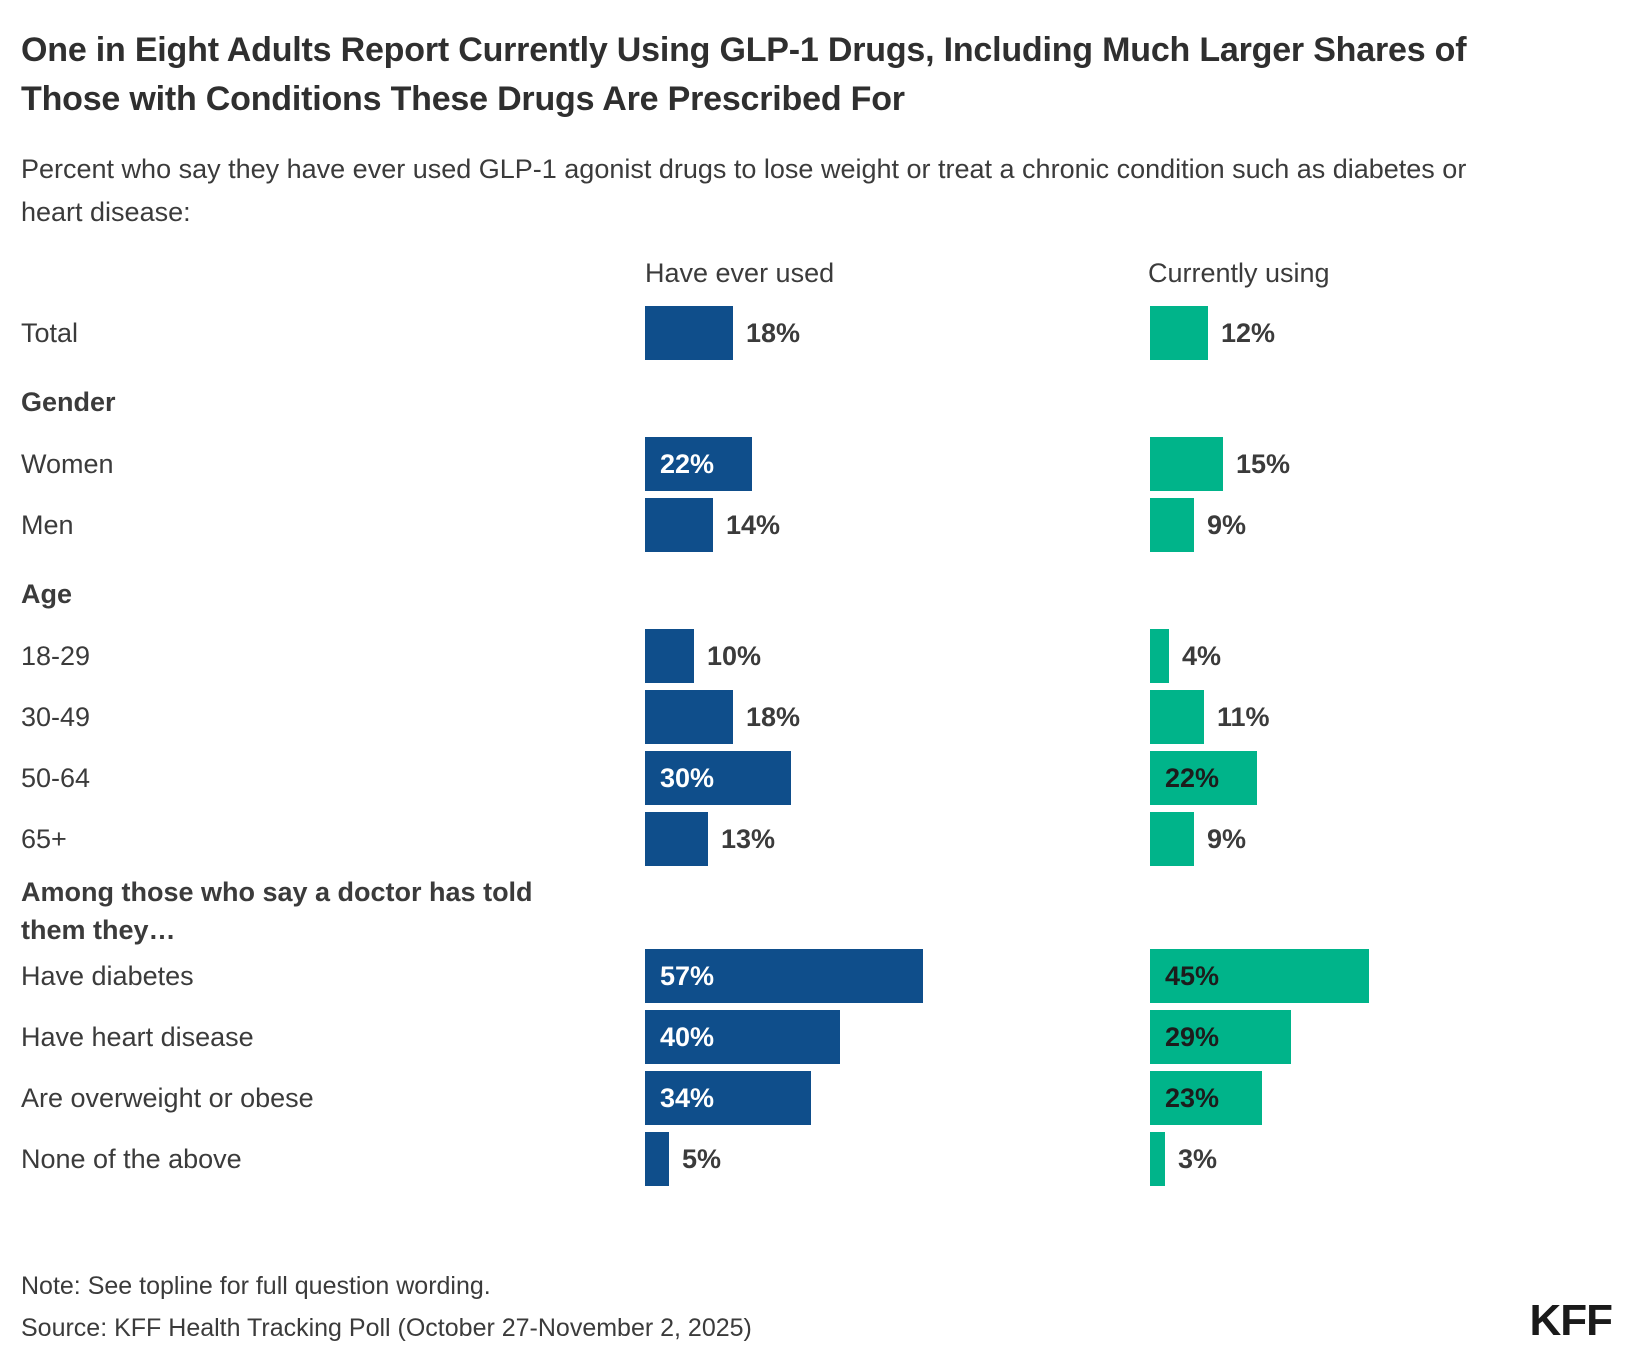 This screenshot has height=1368, width=1640. What do you see at coordinates (56, 656) in the screenshot?
I see `row-label: 18-29` at bounding box center [56, 656].